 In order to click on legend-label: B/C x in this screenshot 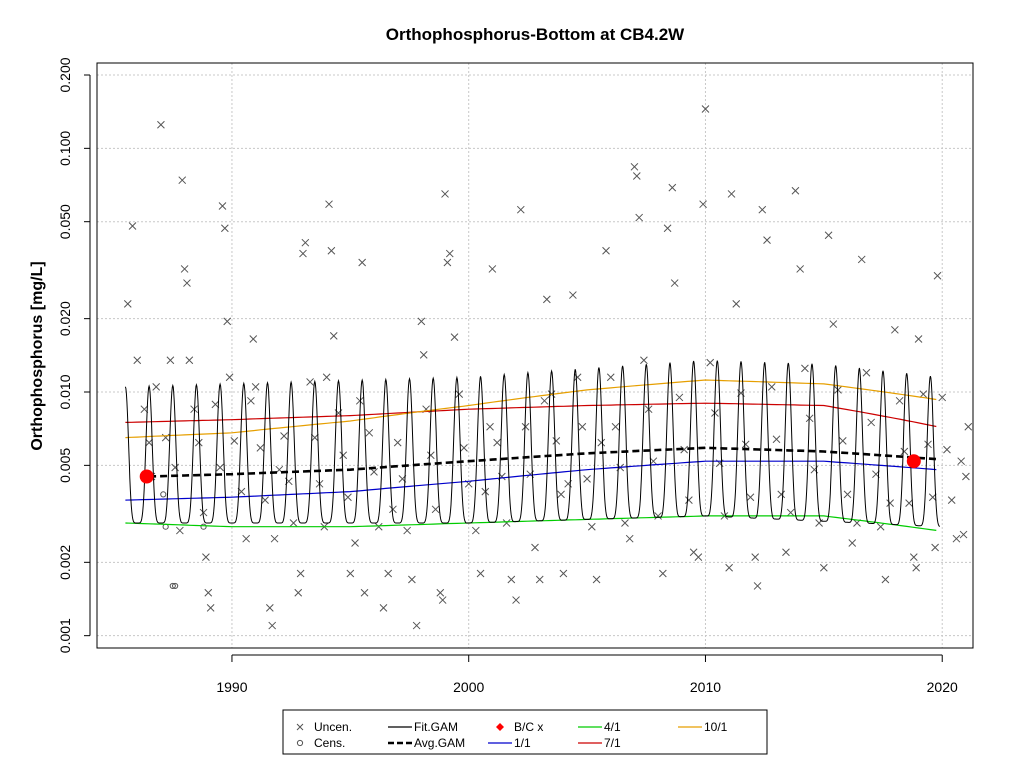, I will do `click(528, 727)`.